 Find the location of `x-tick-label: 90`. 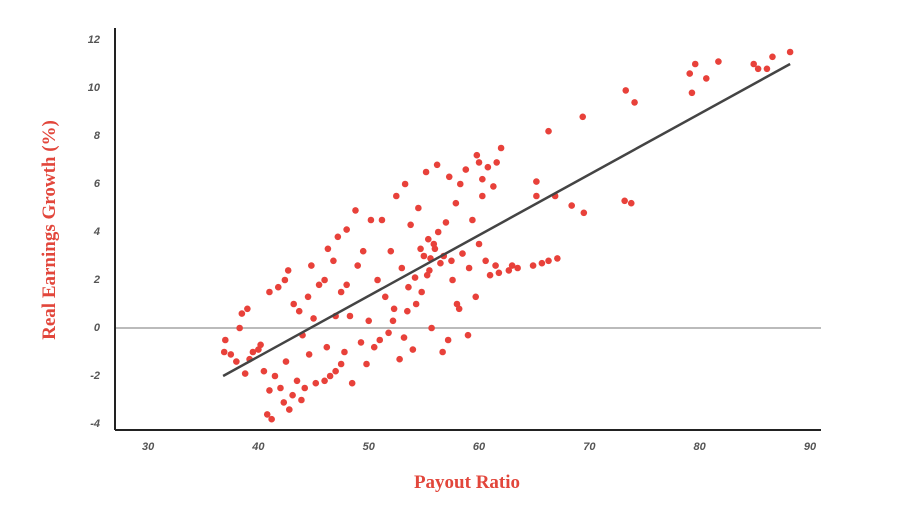

x-tick-label: 90 is located at coordinates (810, 447).